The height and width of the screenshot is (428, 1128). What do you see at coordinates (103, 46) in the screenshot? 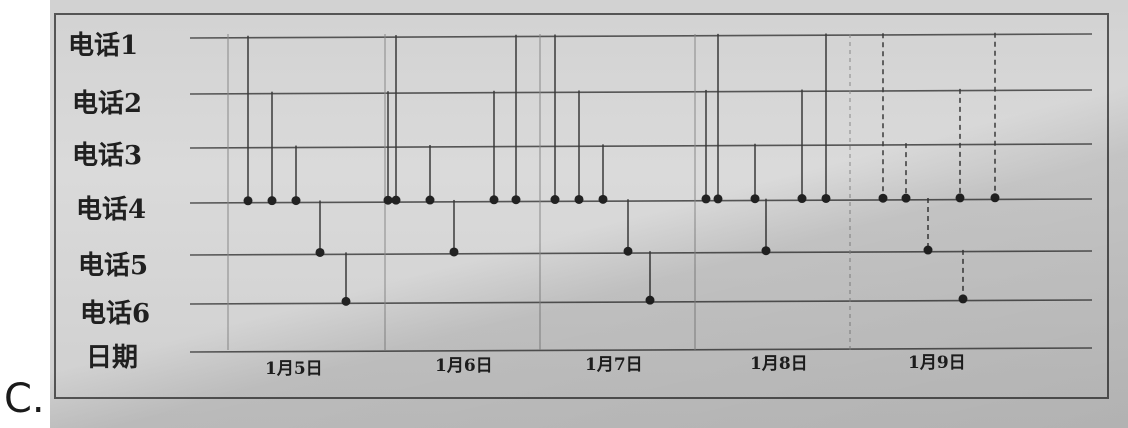
I see `row-label-phone-1: 电话1` at bounding box center [103, 46].